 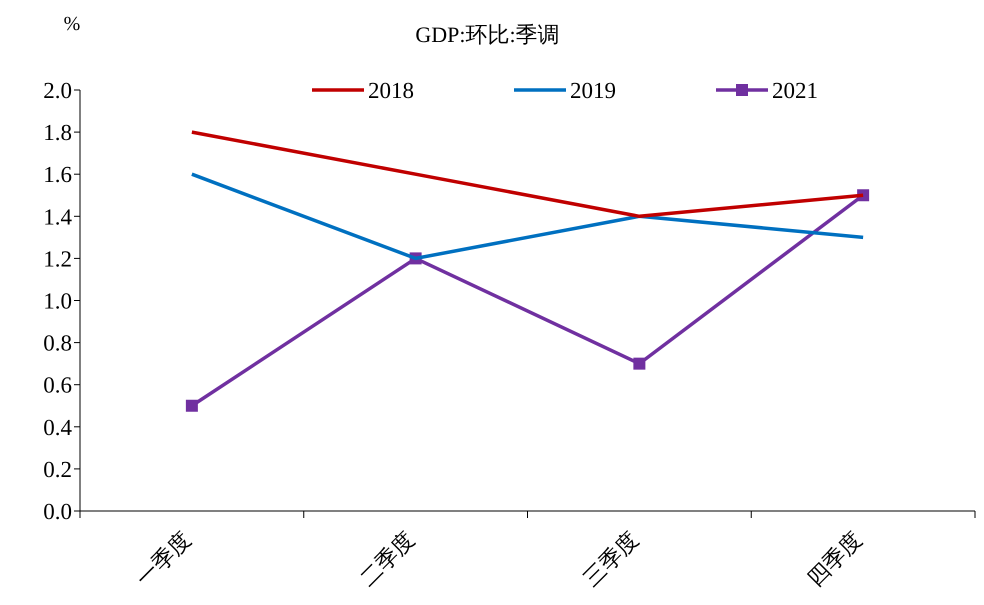 I want to click on x-tick-label: 二季度, so click(x=387, y=559).